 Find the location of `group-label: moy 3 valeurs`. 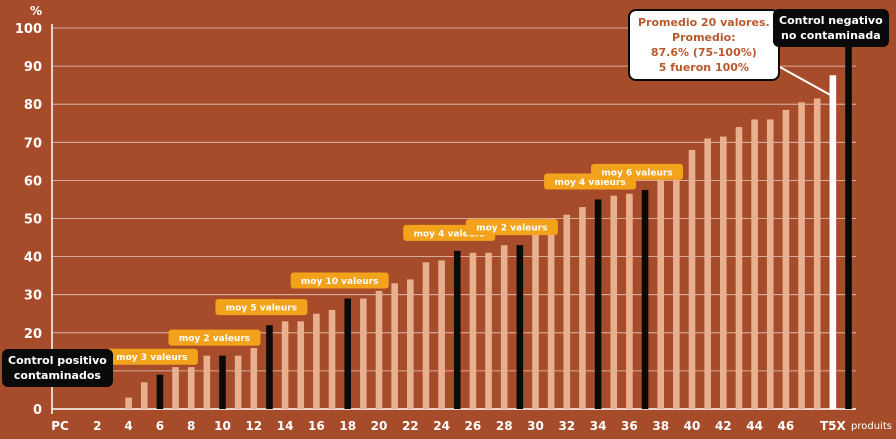

group-label: moy 3 valeurs is located at coordinates (151, 356).